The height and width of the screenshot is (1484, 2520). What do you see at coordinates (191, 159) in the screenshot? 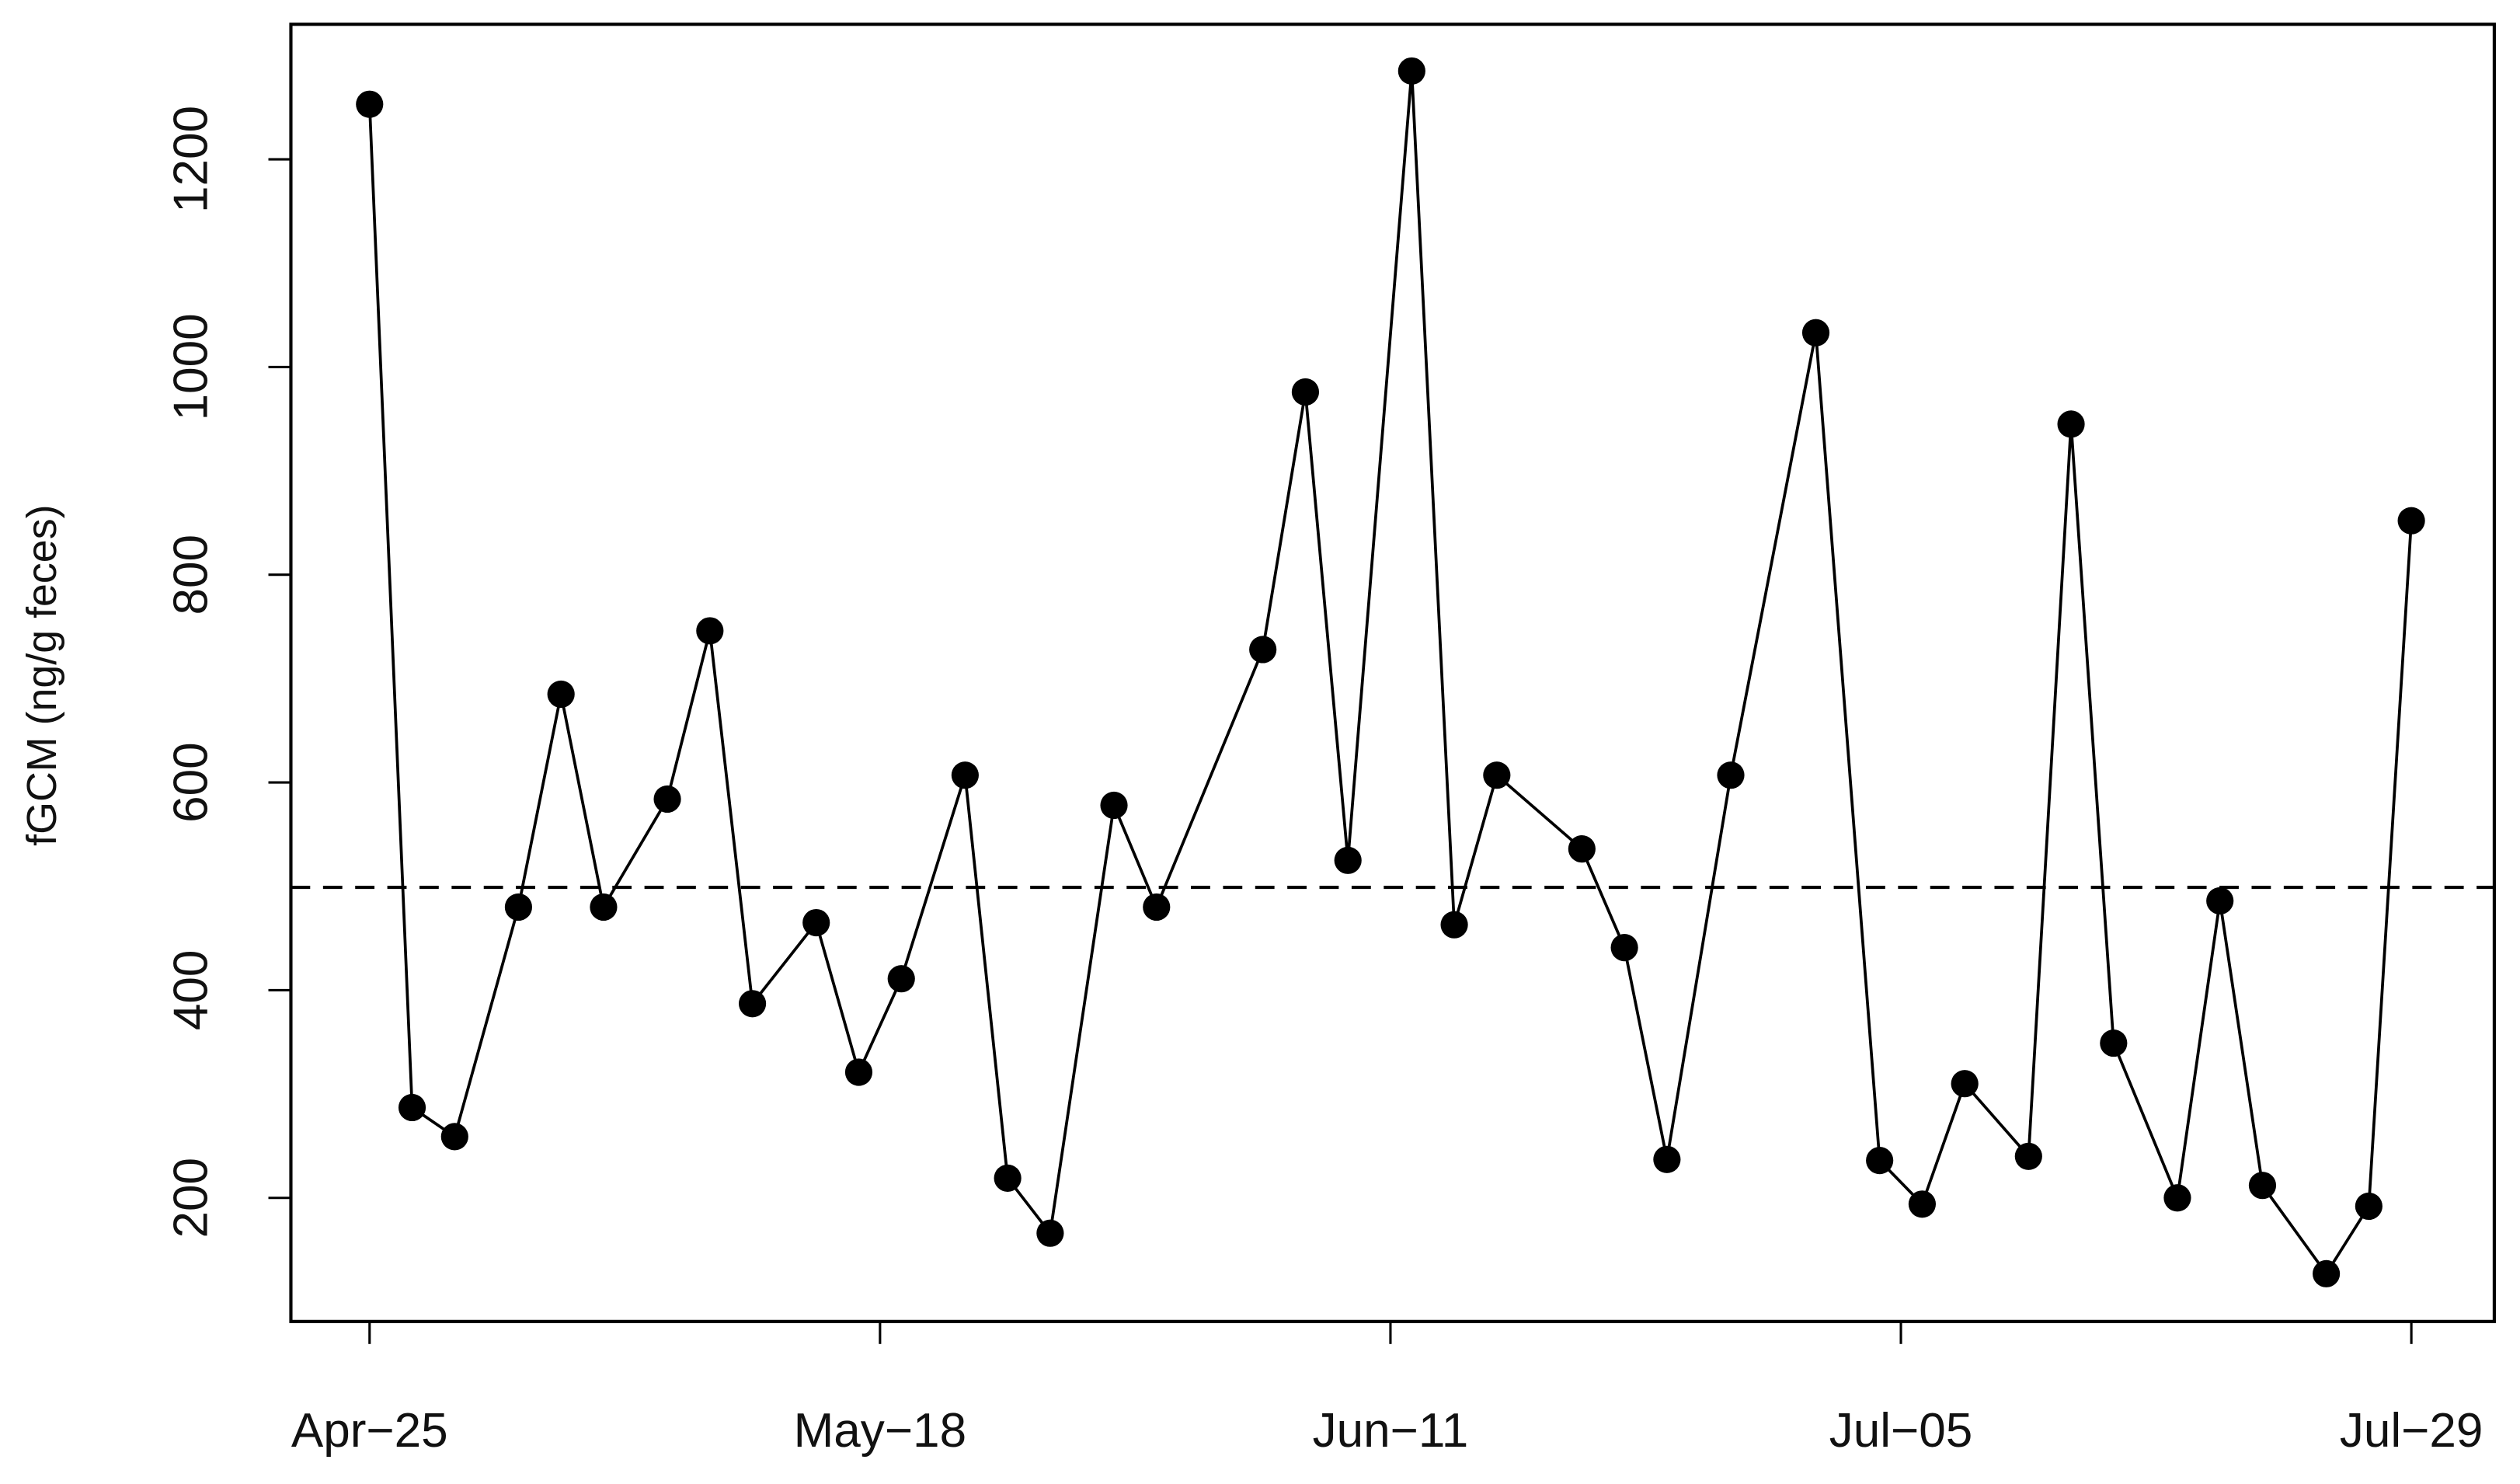
I see `y-tick-label: 1200` at bounding box center [191, 159].